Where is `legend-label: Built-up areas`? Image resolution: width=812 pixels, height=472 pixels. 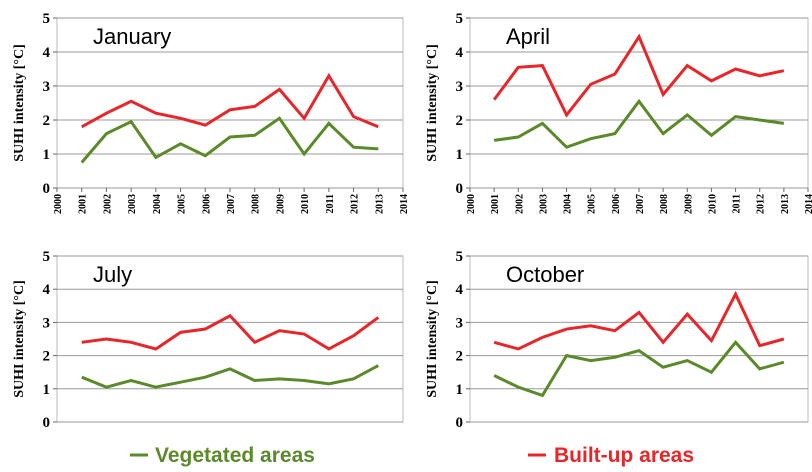 legend-label: Built-up areas is located at coordinates (624, 455).